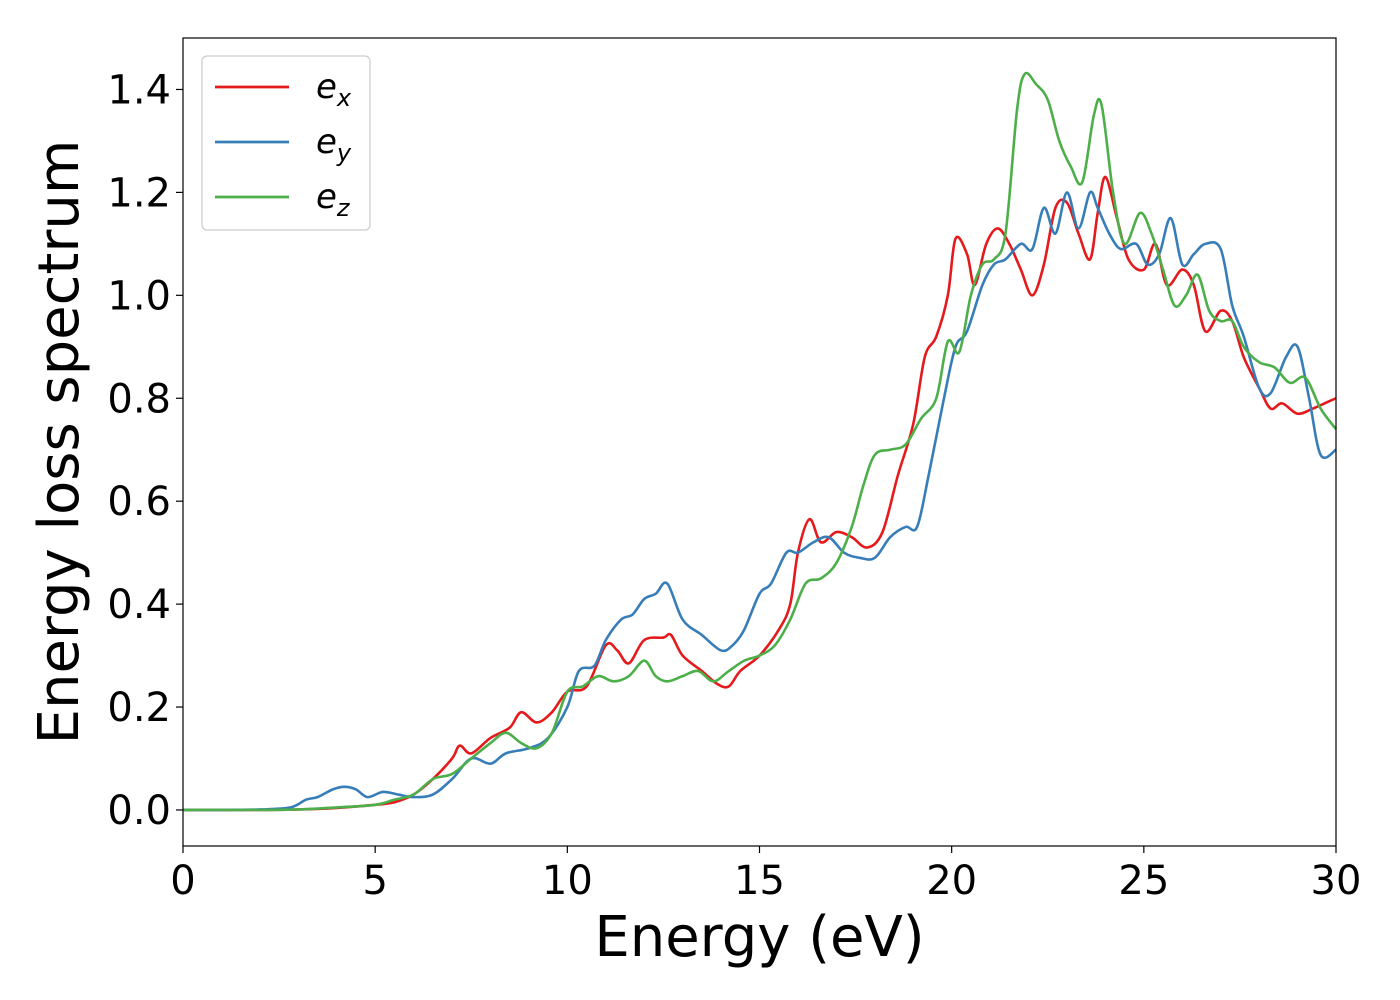 The width and height of the screenshot is (1400, 1000). What do you see at coordinates (334, 144) in the screenshot?
I see `legend-label-ey: ey` at bounding box center [334, 144].